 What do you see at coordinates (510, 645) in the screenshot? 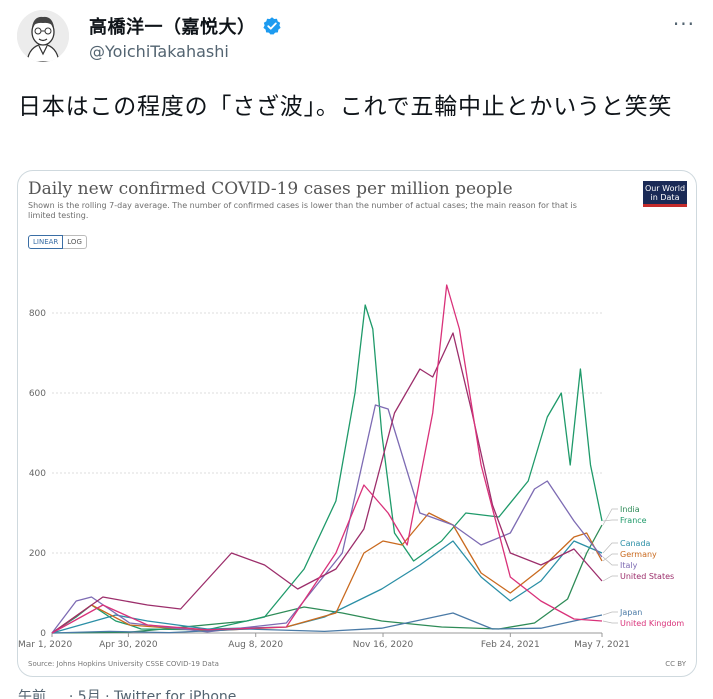
I see `x-tick-label: Feb 24, 2021` at bounding box center [510, 645].